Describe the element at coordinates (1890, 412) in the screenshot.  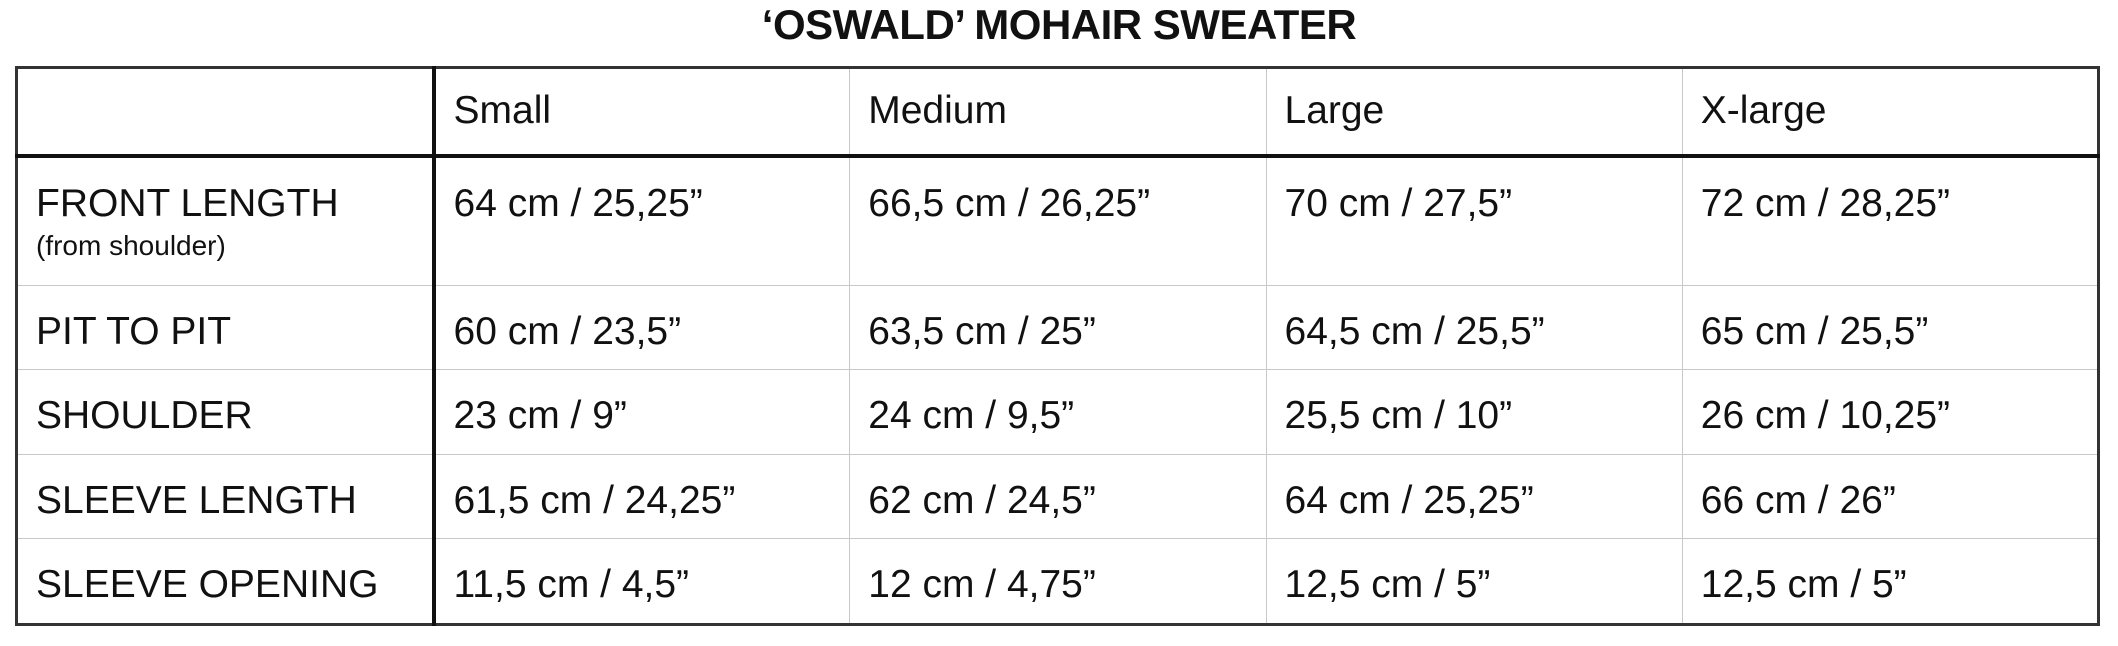
I see `cell: 26 cm / 10,25”` at that location.